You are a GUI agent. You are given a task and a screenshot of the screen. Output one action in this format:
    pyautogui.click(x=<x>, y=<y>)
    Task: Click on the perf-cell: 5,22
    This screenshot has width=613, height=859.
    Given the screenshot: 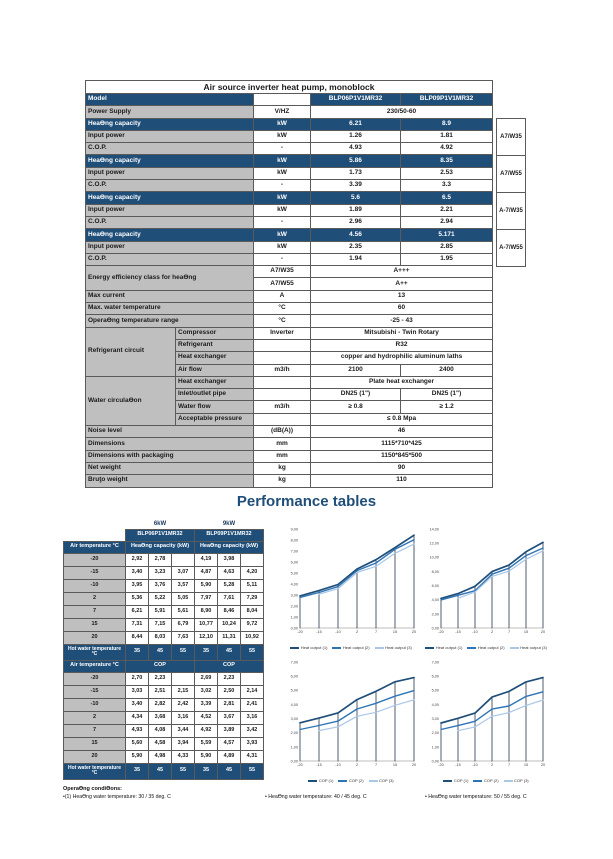 What is the action you would take?
    pyautogui.click(x=160, y=598)
    